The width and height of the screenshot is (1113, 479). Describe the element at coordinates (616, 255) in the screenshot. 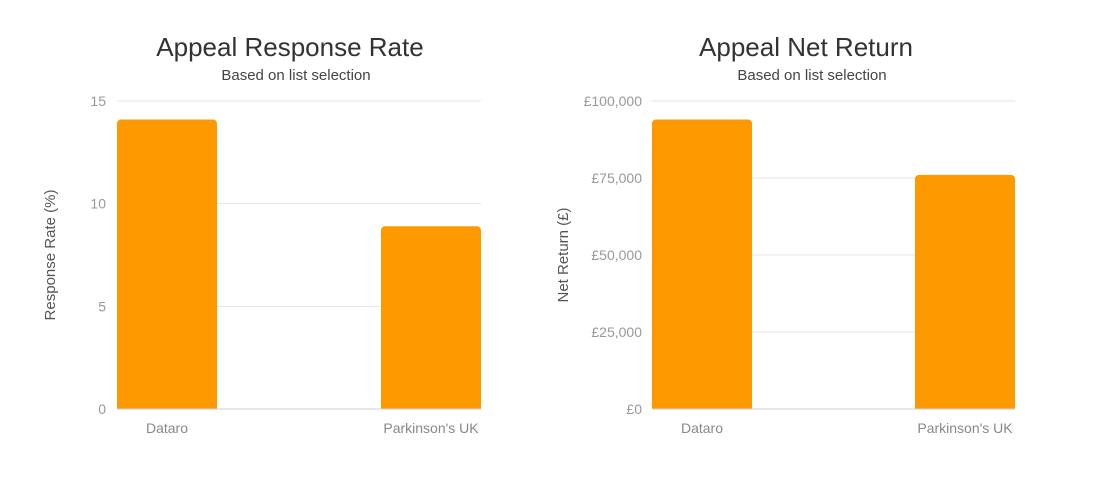

I see `y-tick-label: £50,000` at that location.